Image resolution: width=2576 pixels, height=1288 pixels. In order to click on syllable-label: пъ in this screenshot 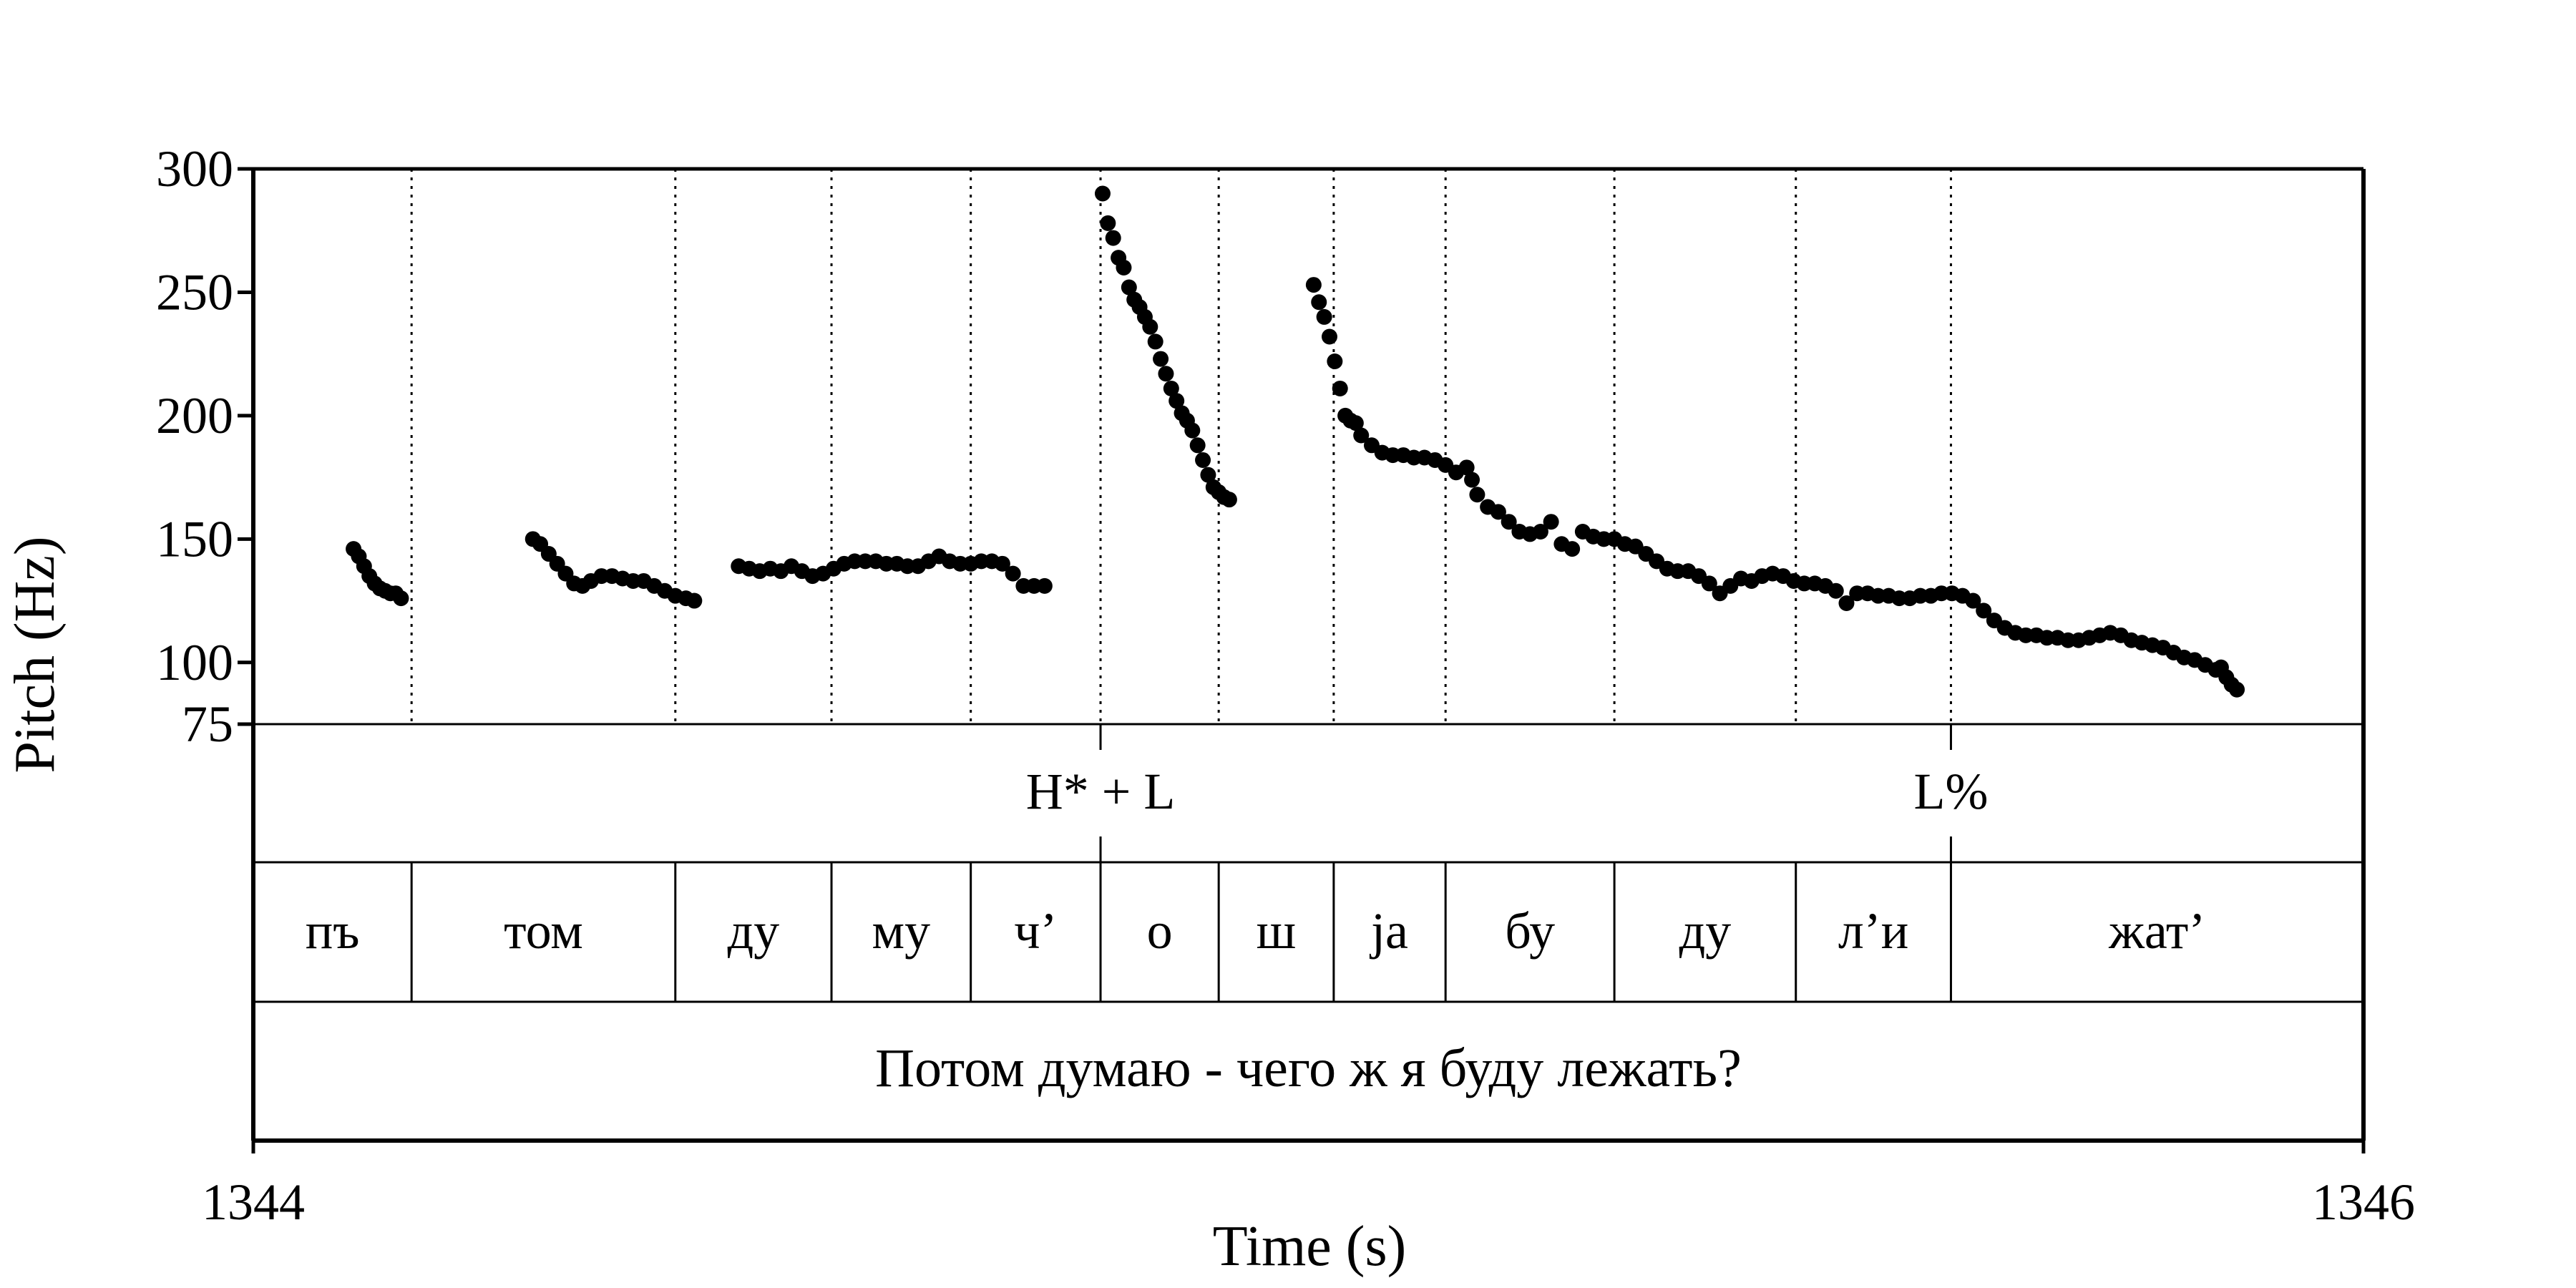, I will do `click(333, 931)`.